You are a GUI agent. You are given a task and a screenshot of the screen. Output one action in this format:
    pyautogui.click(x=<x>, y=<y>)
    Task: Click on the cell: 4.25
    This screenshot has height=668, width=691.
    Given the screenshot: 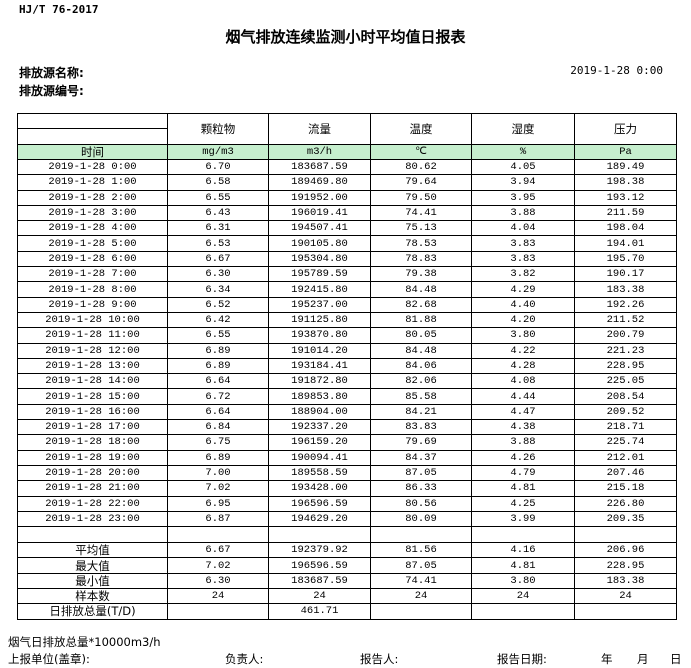 What is the action you would take?
    pyautogui.click(x=523, y=503)
    